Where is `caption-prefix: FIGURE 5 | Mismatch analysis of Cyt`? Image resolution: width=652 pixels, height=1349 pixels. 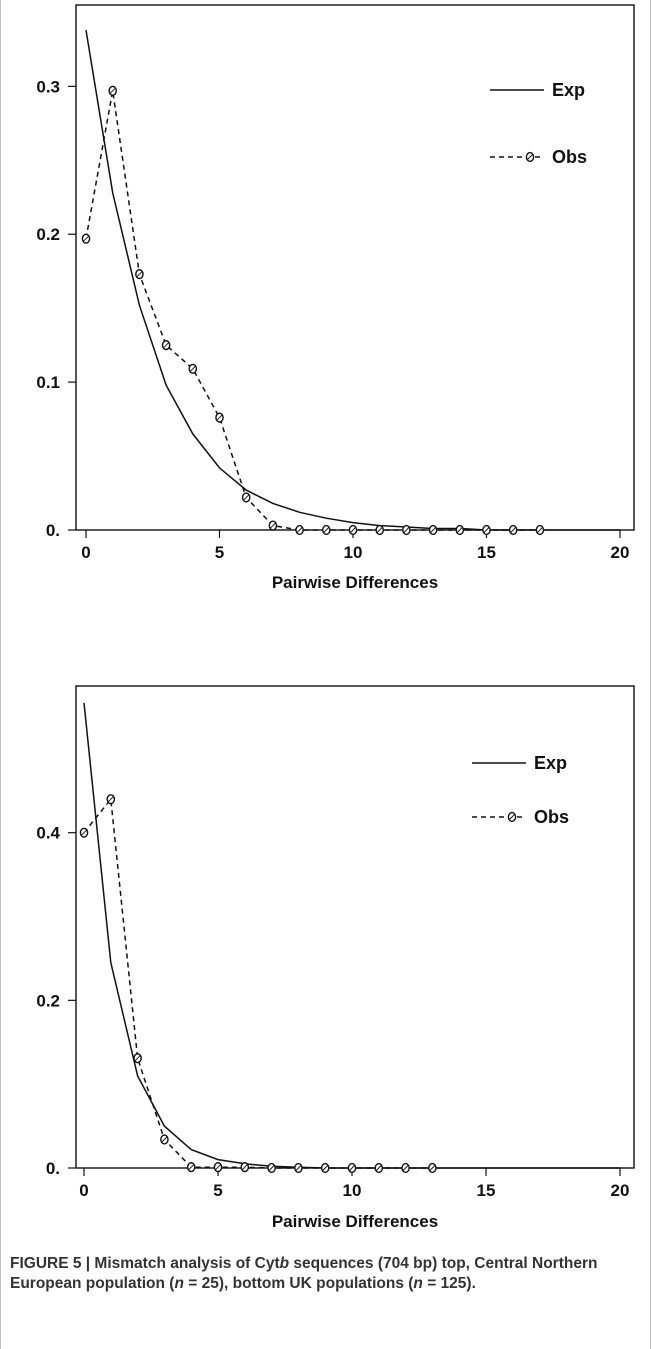 caption-prefix: FIGURE 5 | Mismatch analysis of Cyt is located at coordinates (145, 1263).